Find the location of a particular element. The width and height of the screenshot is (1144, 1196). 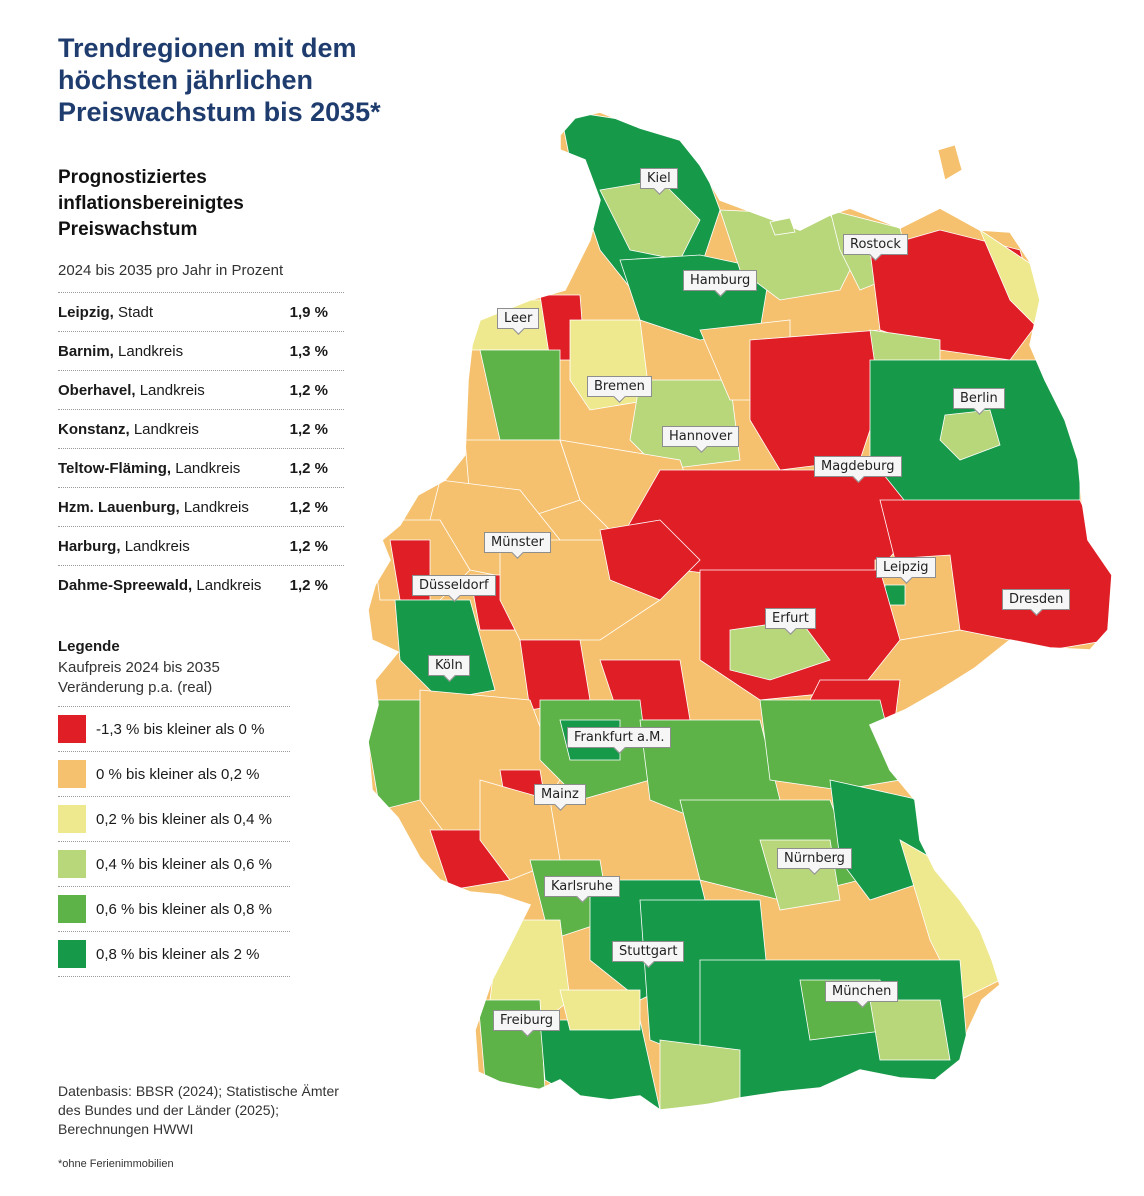

legend-item: 0,6 % bis kleiner als 0,8 % is located at coordinates (174, 908).